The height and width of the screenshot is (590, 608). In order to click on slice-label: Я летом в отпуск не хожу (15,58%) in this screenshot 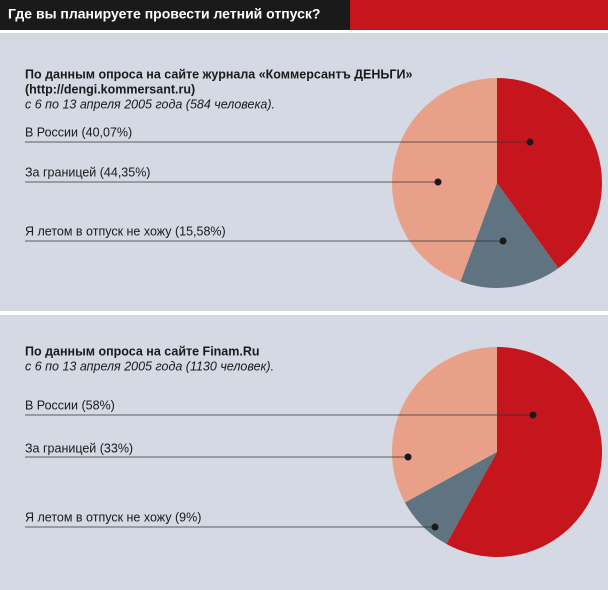, I will do `click(125, 231)`.